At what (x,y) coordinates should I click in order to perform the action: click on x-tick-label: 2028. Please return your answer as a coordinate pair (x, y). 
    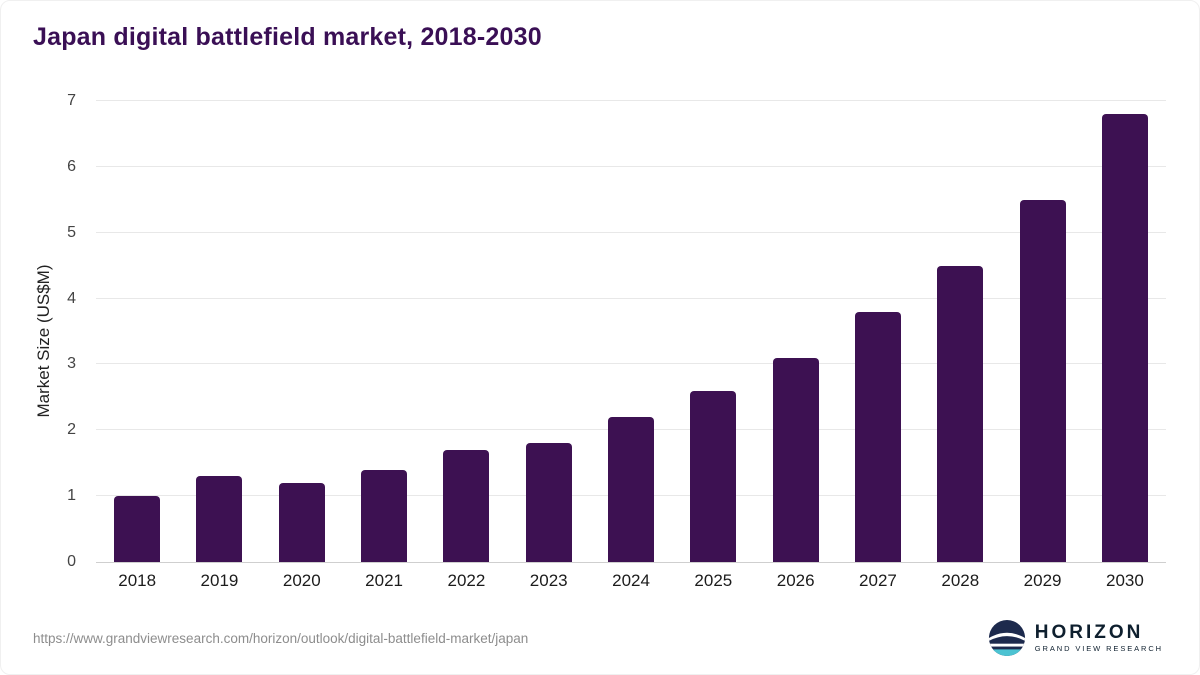
    Looking at the image, I should click on (960, 580).